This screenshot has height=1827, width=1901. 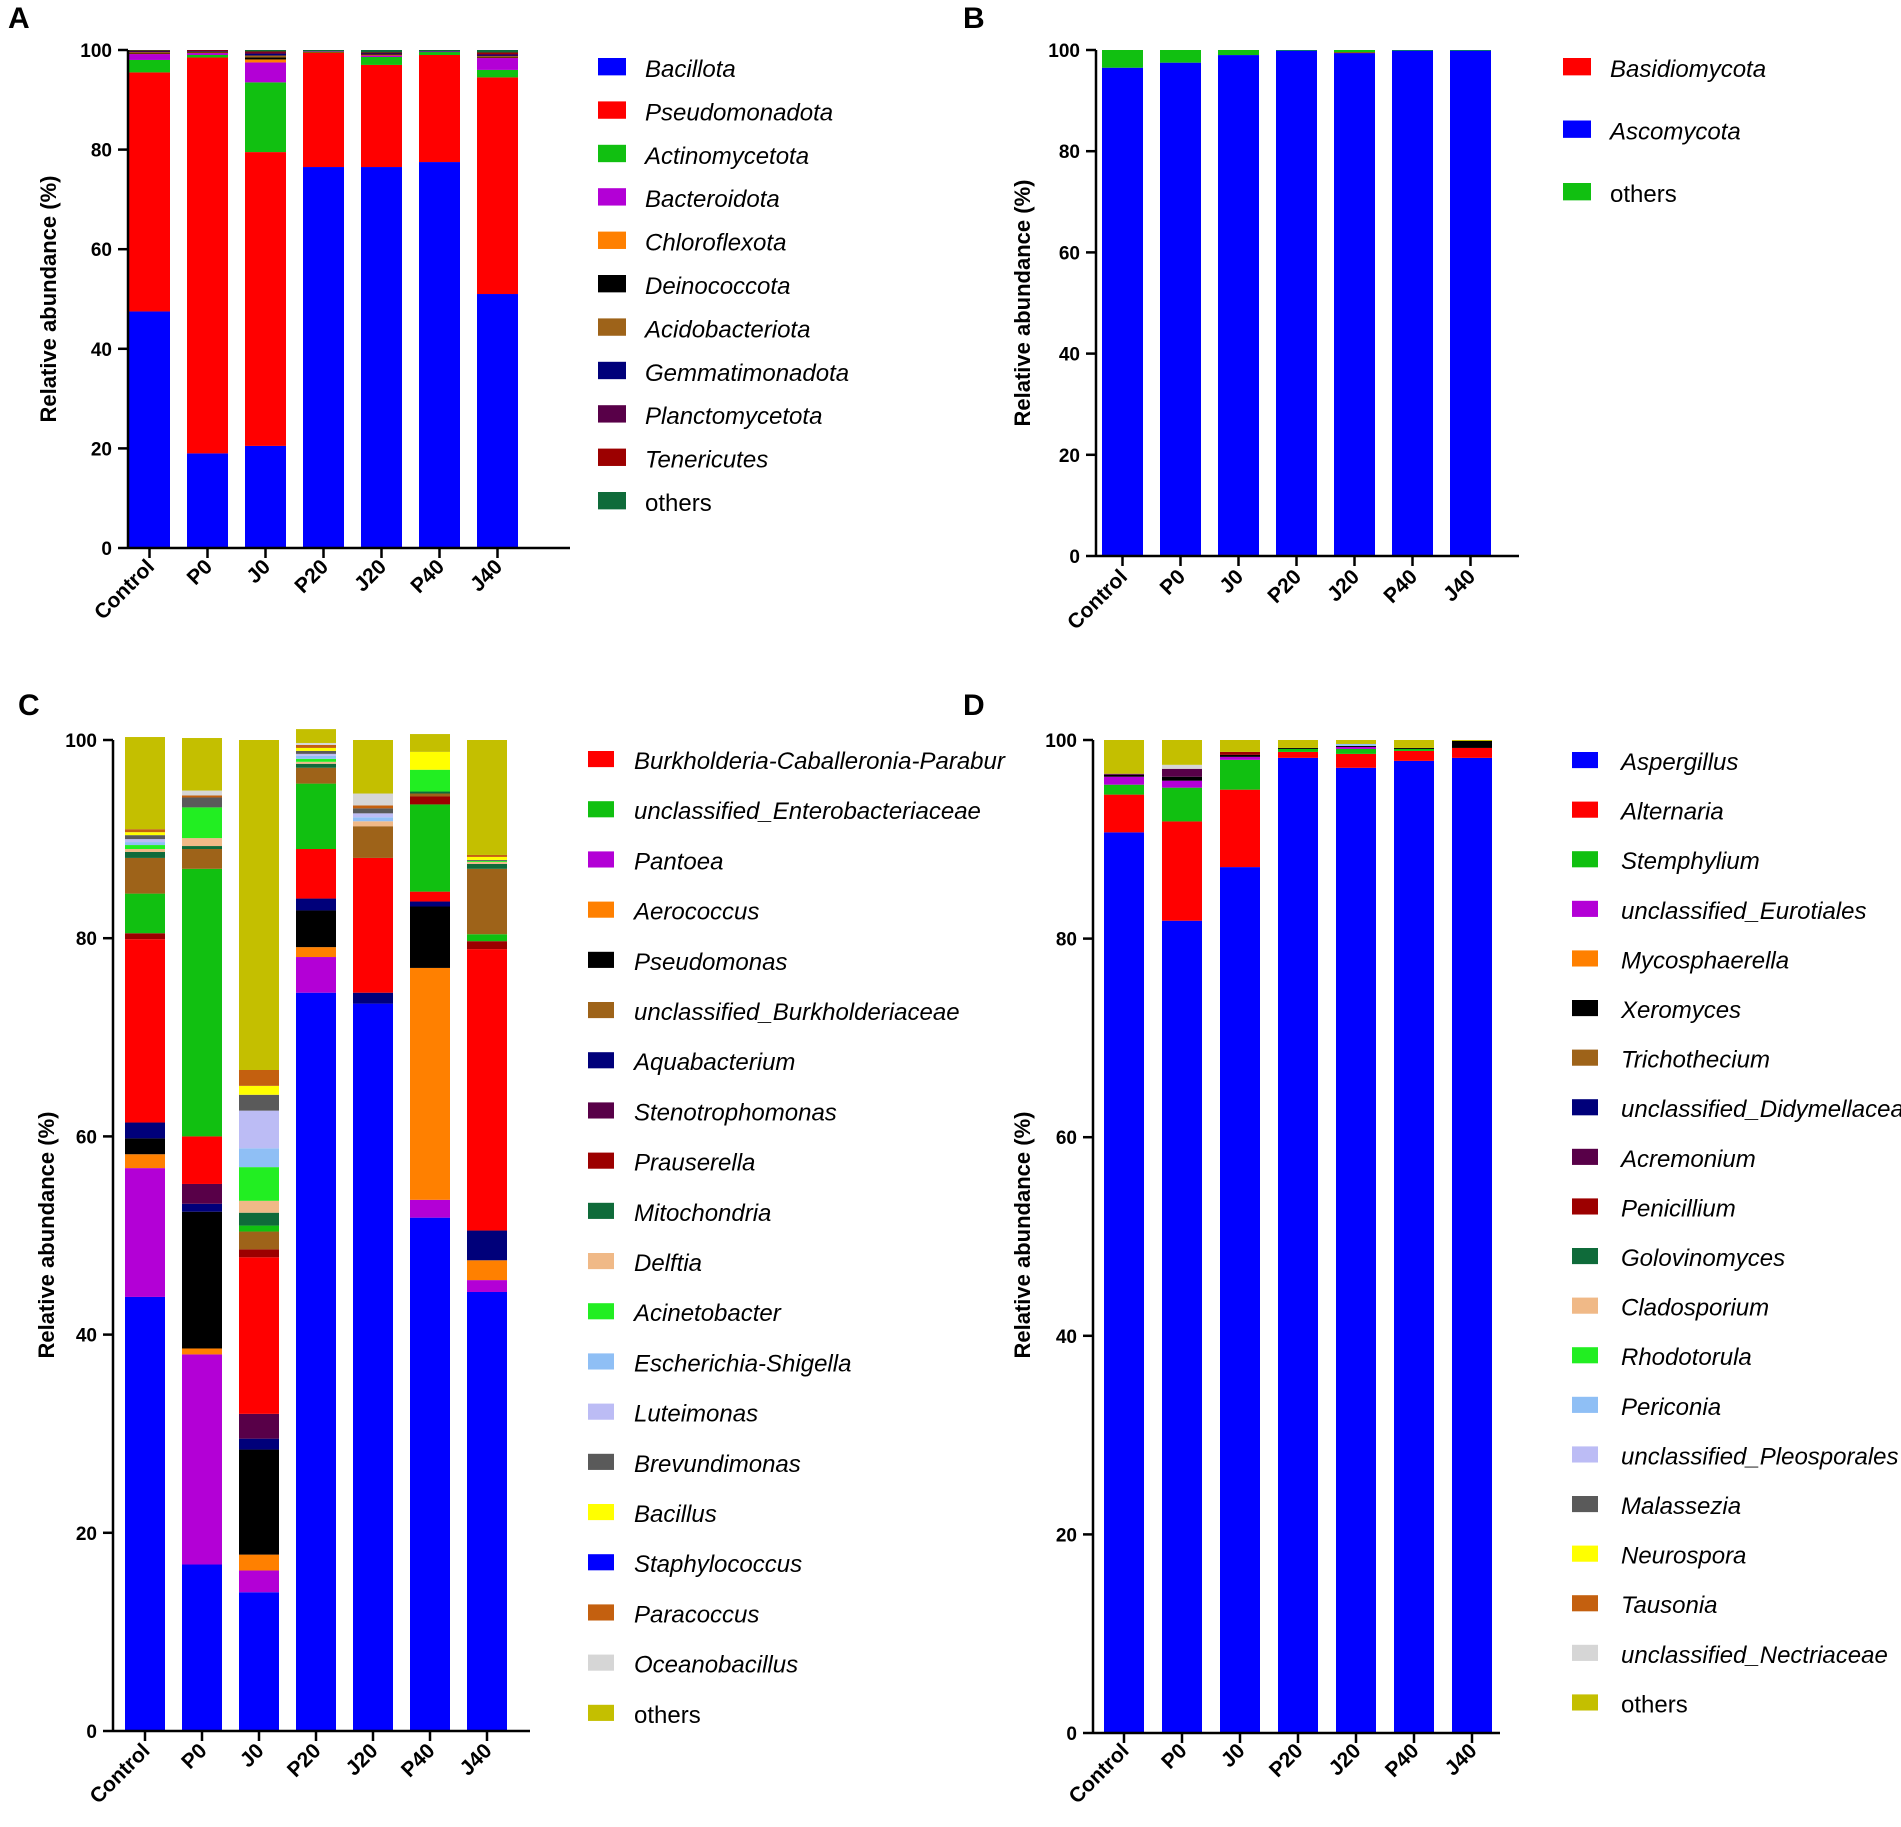 I want to click on bar-segment-aquabacterium-p0, so click(x=202, y=1207).